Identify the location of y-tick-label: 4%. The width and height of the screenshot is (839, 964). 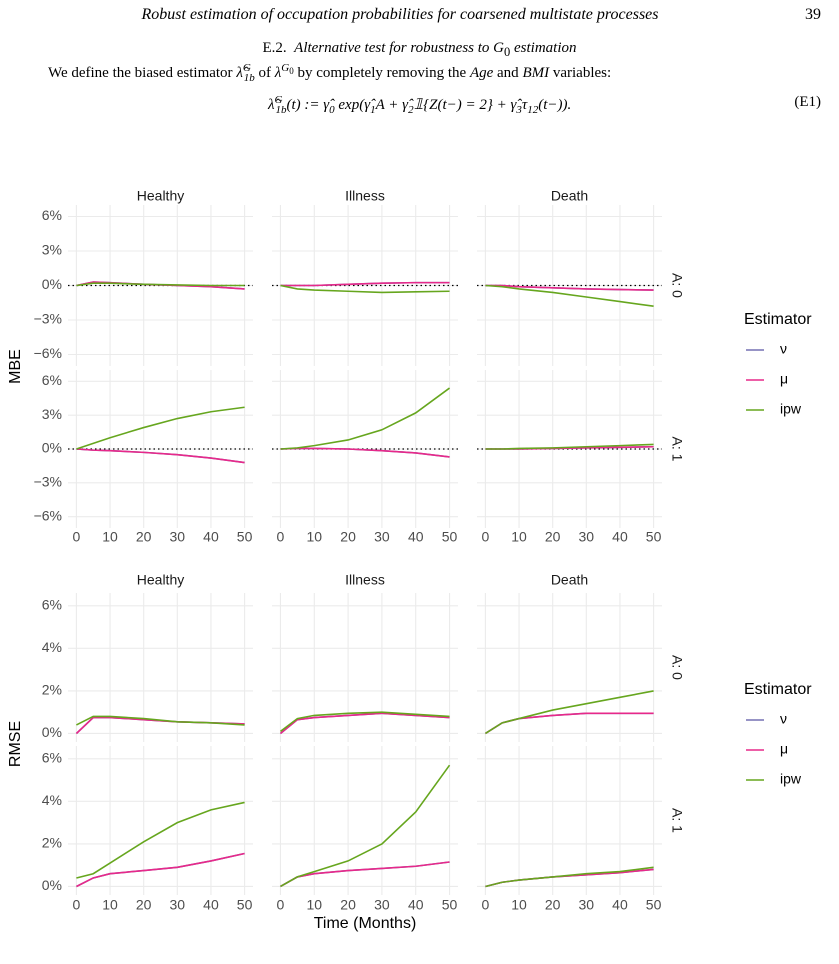
(52, 647).